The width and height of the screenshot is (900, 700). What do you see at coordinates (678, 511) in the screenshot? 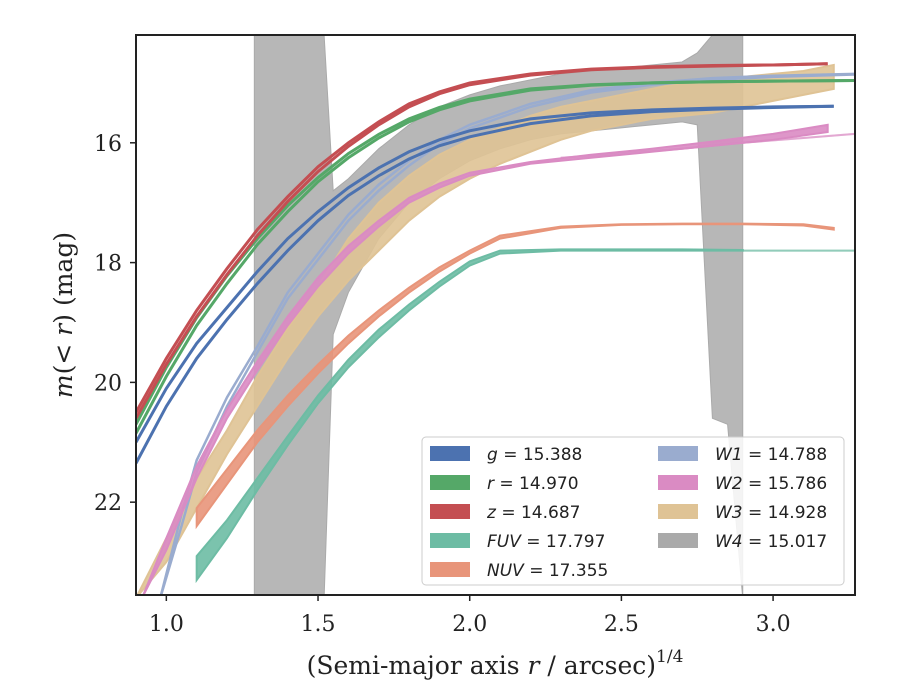
I see `legend-swatch-w3` at bounding box center [678, 511].